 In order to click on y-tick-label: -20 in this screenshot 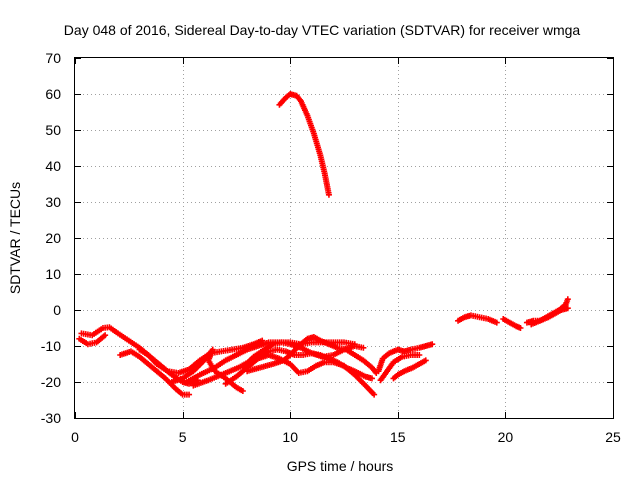, I will do `click(51, 382)`.